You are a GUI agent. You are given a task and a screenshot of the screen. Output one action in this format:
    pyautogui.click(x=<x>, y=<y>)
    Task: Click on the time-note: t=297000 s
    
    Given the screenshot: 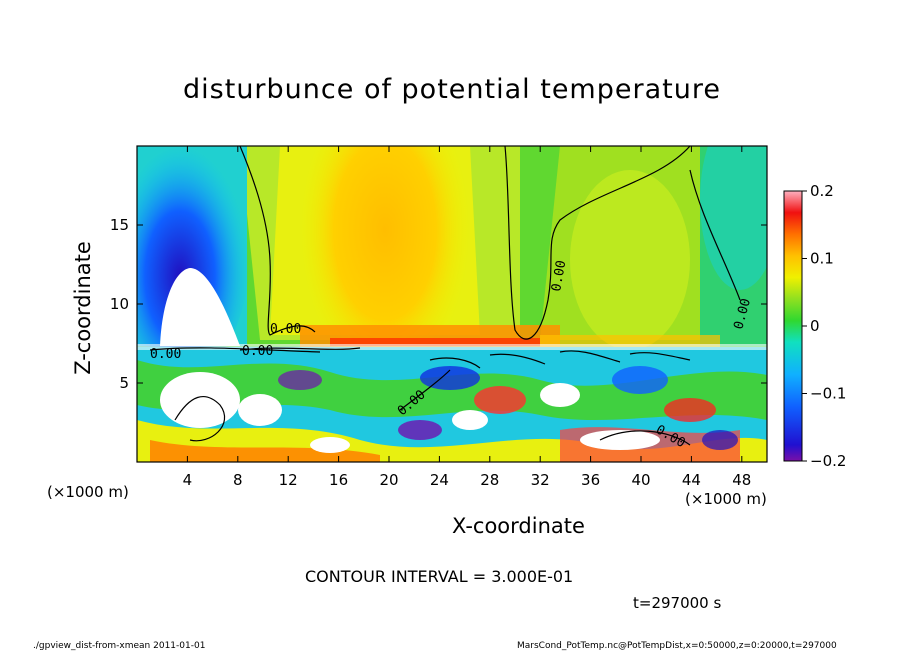 What is the action you would take?
    pyautogui.click(x=677, y=603)
    